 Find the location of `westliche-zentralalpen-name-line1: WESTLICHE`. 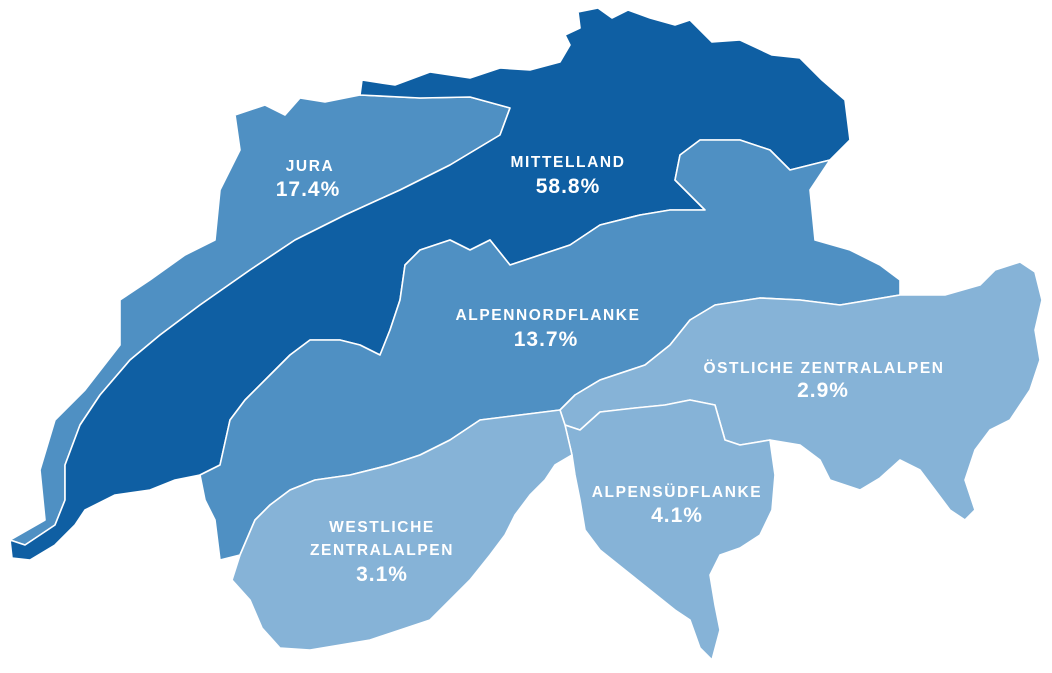

westliche-zentralalpen-name-line1: WESTLICHE is located at coordinates (382, 527).